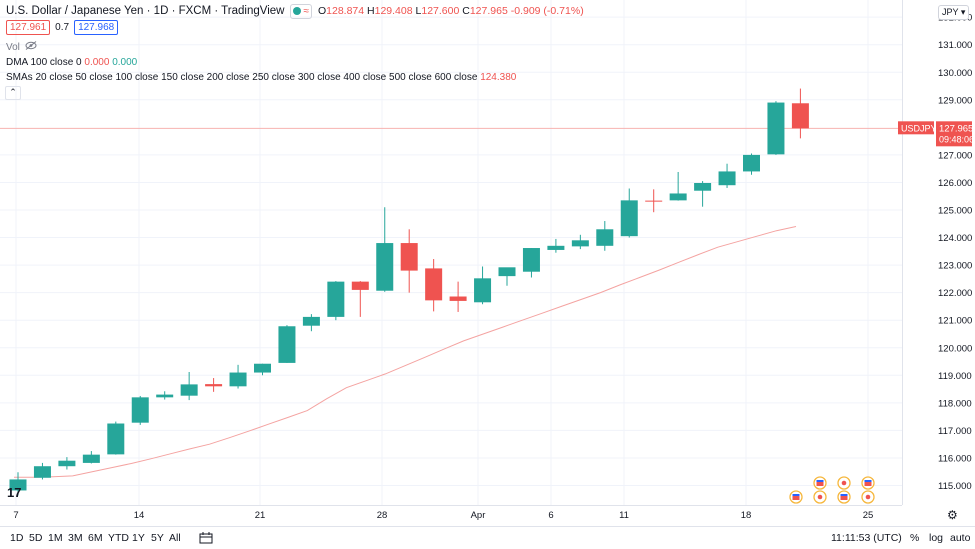 The height and width of the screenshot is (549, 975). Describe the element at coordinates (125, 62) in the screenshot. I see `dma-value-2: 0.000` at that location.